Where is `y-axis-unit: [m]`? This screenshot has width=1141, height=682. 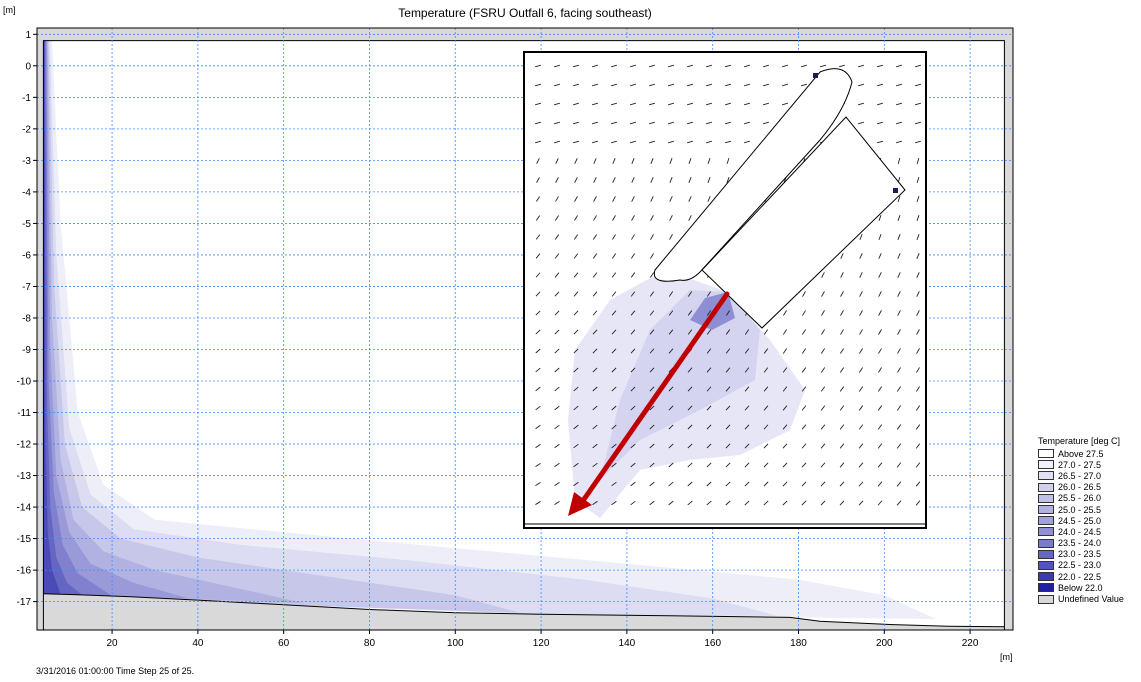
y-axis-unit: [m] is located at coordinates (9, 10).